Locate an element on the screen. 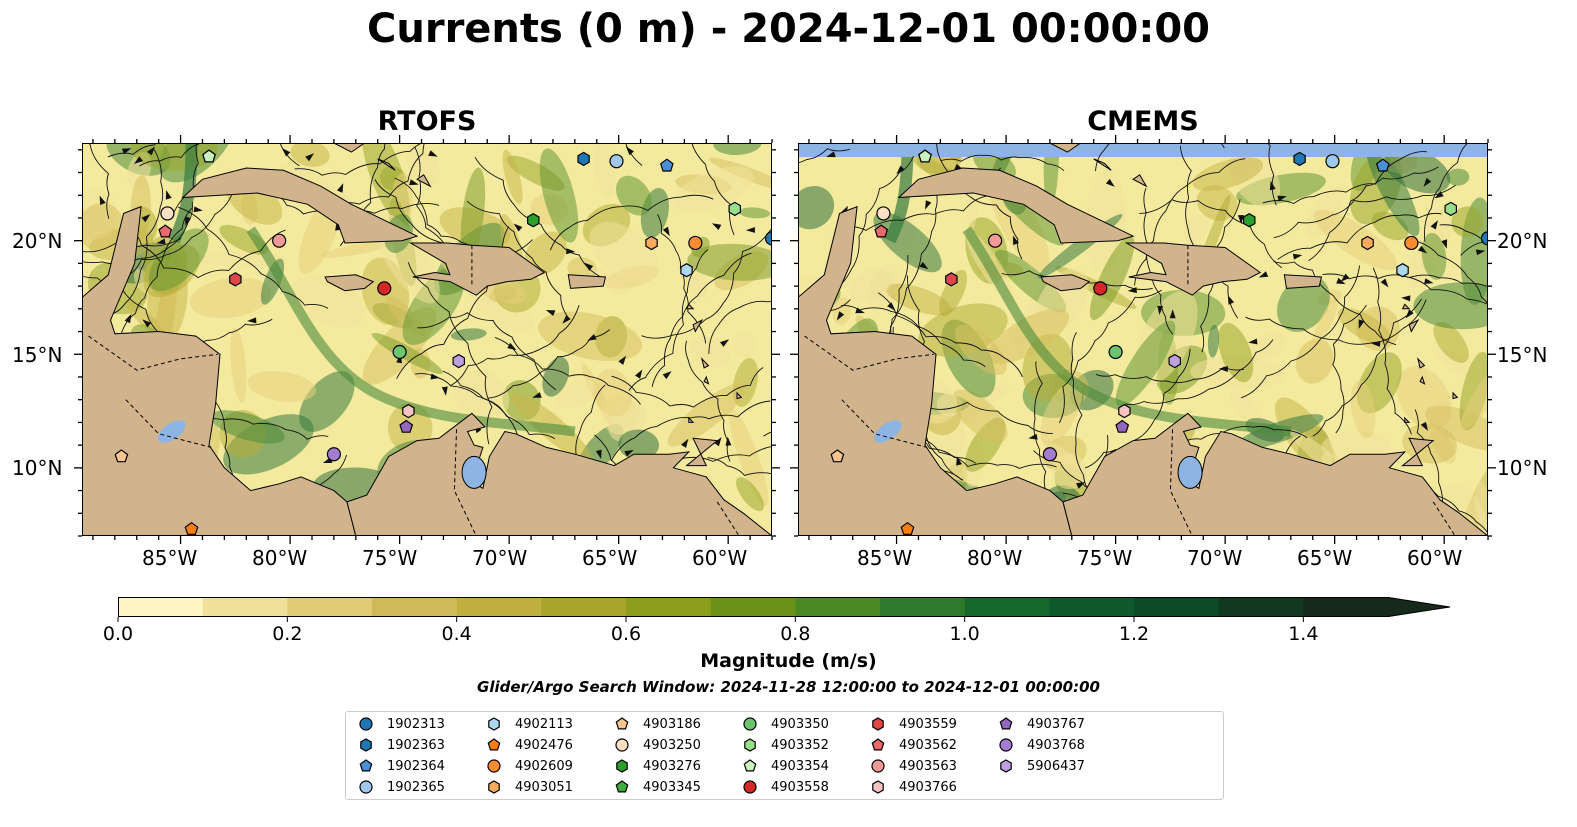  legend-label: 4903345 is located at coordinates (672, 787).